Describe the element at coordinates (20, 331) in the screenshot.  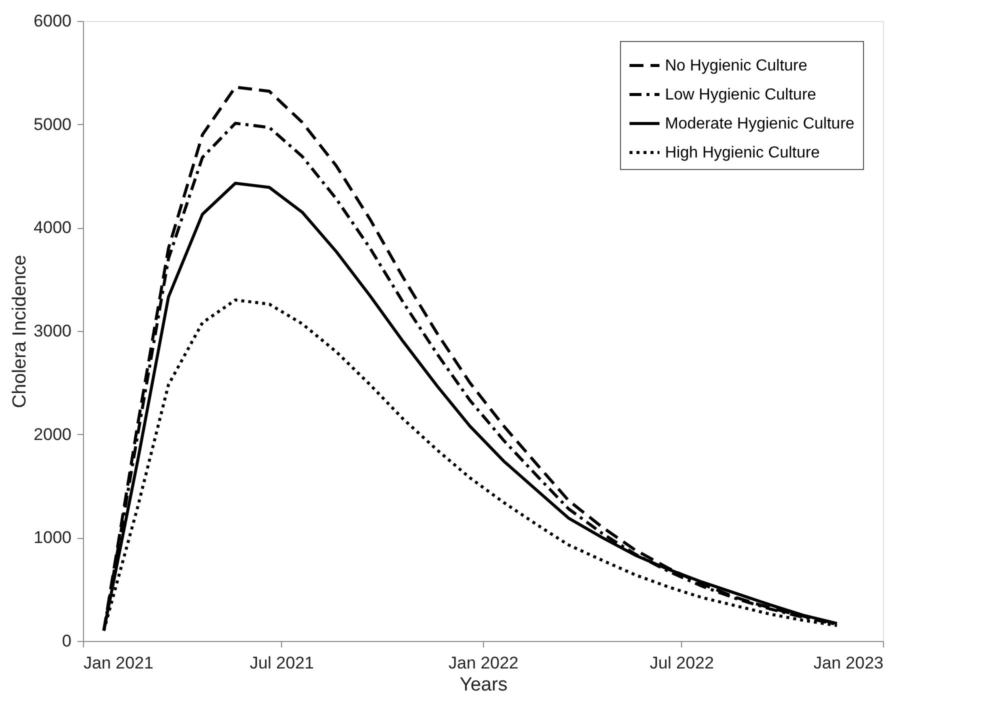
I see `y-axis-title: Cholera Incidence` at that location.